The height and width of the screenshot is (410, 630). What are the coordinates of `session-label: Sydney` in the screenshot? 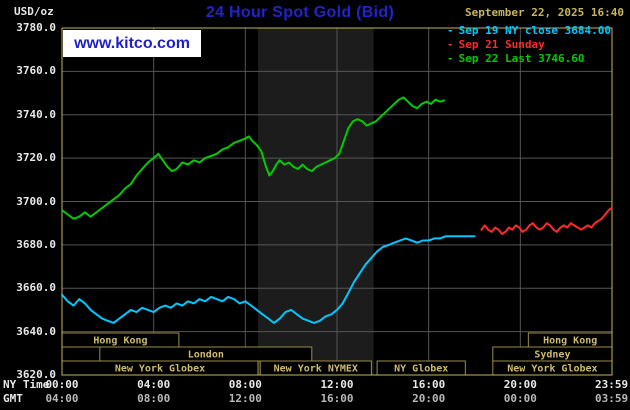 It's located at (552, 355).